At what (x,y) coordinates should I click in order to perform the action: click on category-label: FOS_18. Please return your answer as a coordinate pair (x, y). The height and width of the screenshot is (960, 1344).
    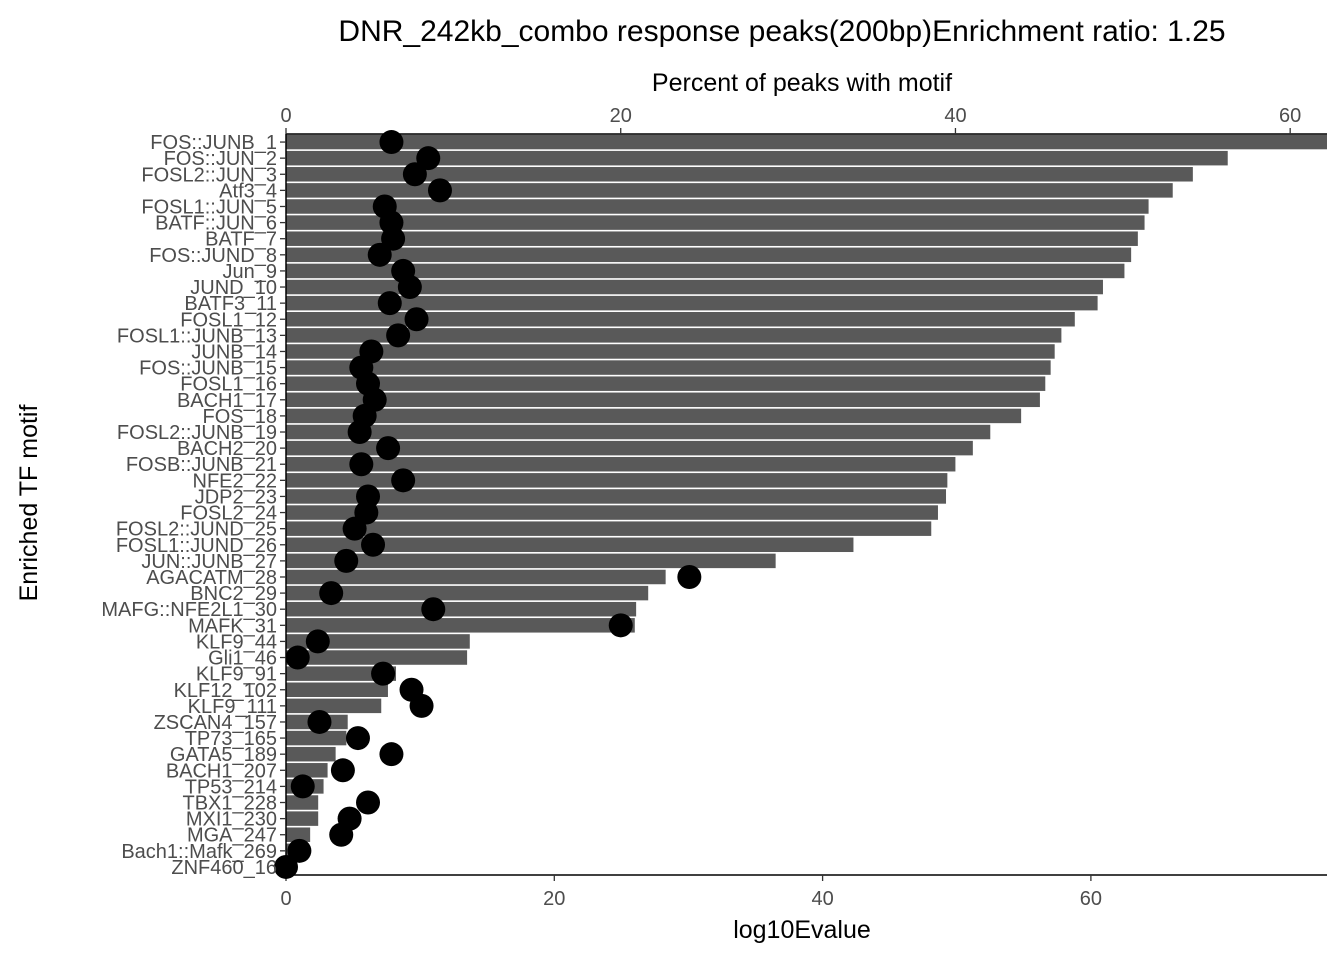
    Looking at the image, I should click on (240, 417).